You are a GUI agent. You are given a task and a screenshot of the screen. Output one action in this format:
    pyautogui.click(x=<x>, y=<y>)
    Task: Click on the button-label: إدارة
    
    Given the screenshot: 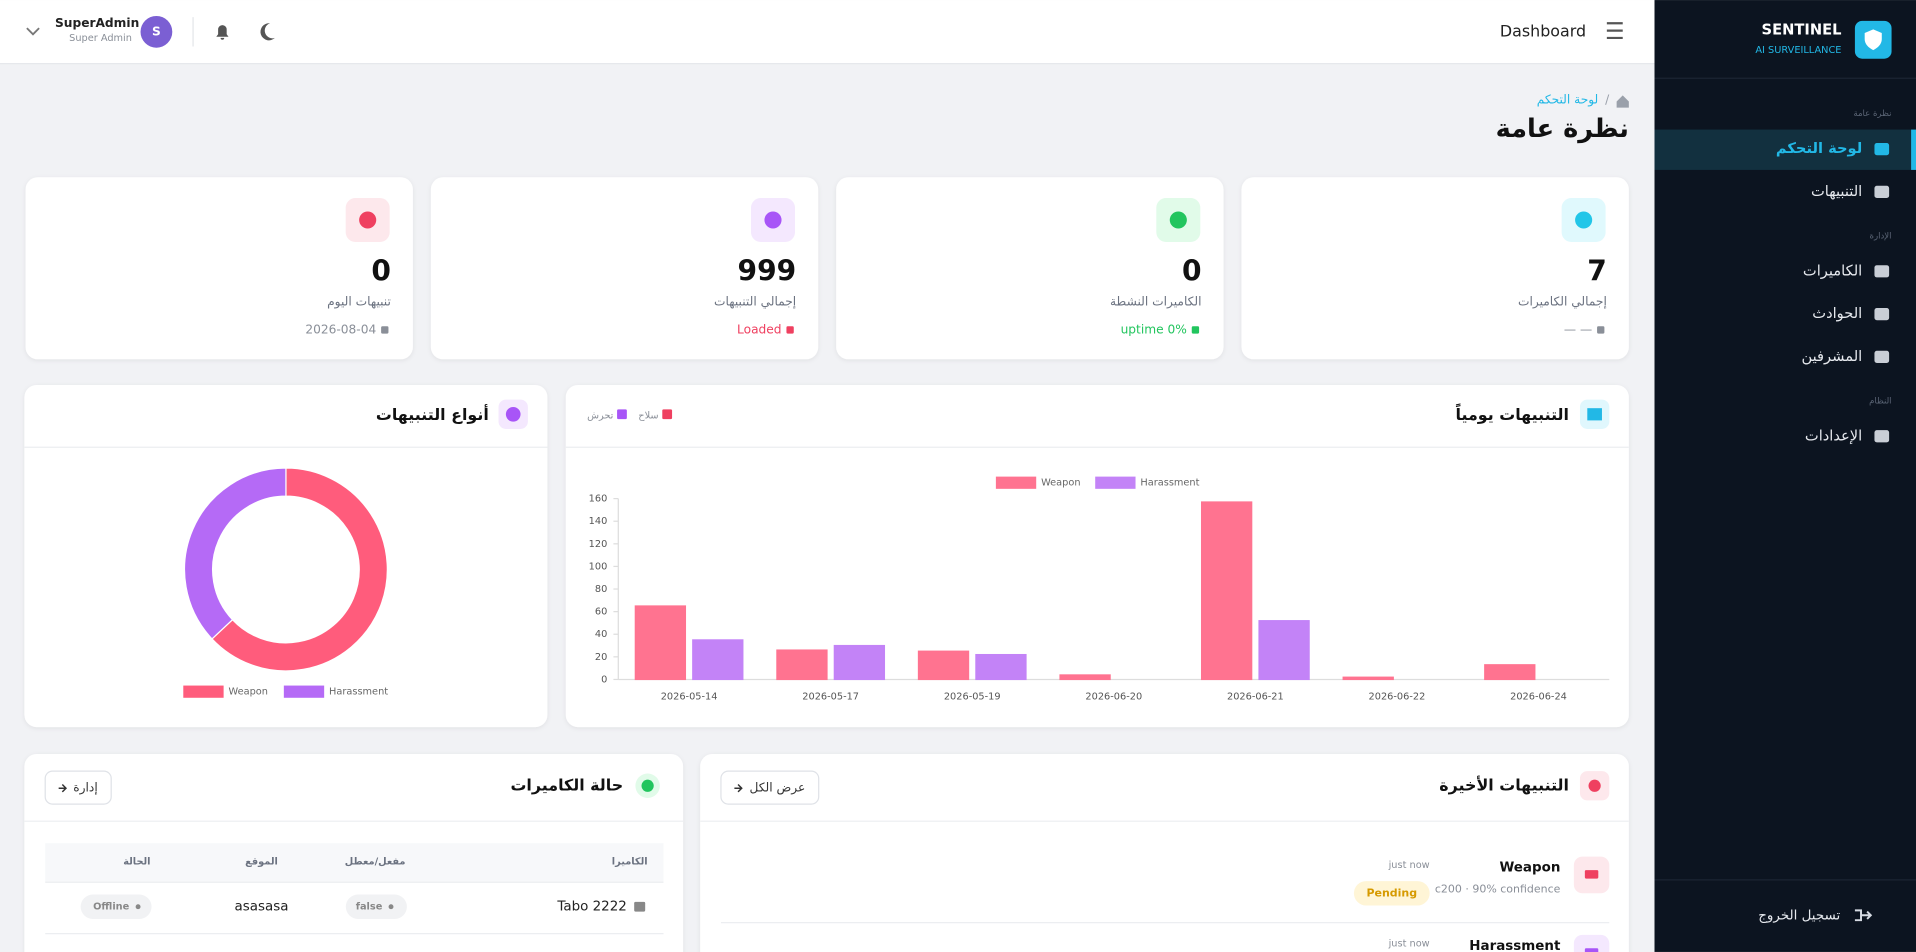 What is the action you would take?
    pyautogui.click(x=85, y=788)
    